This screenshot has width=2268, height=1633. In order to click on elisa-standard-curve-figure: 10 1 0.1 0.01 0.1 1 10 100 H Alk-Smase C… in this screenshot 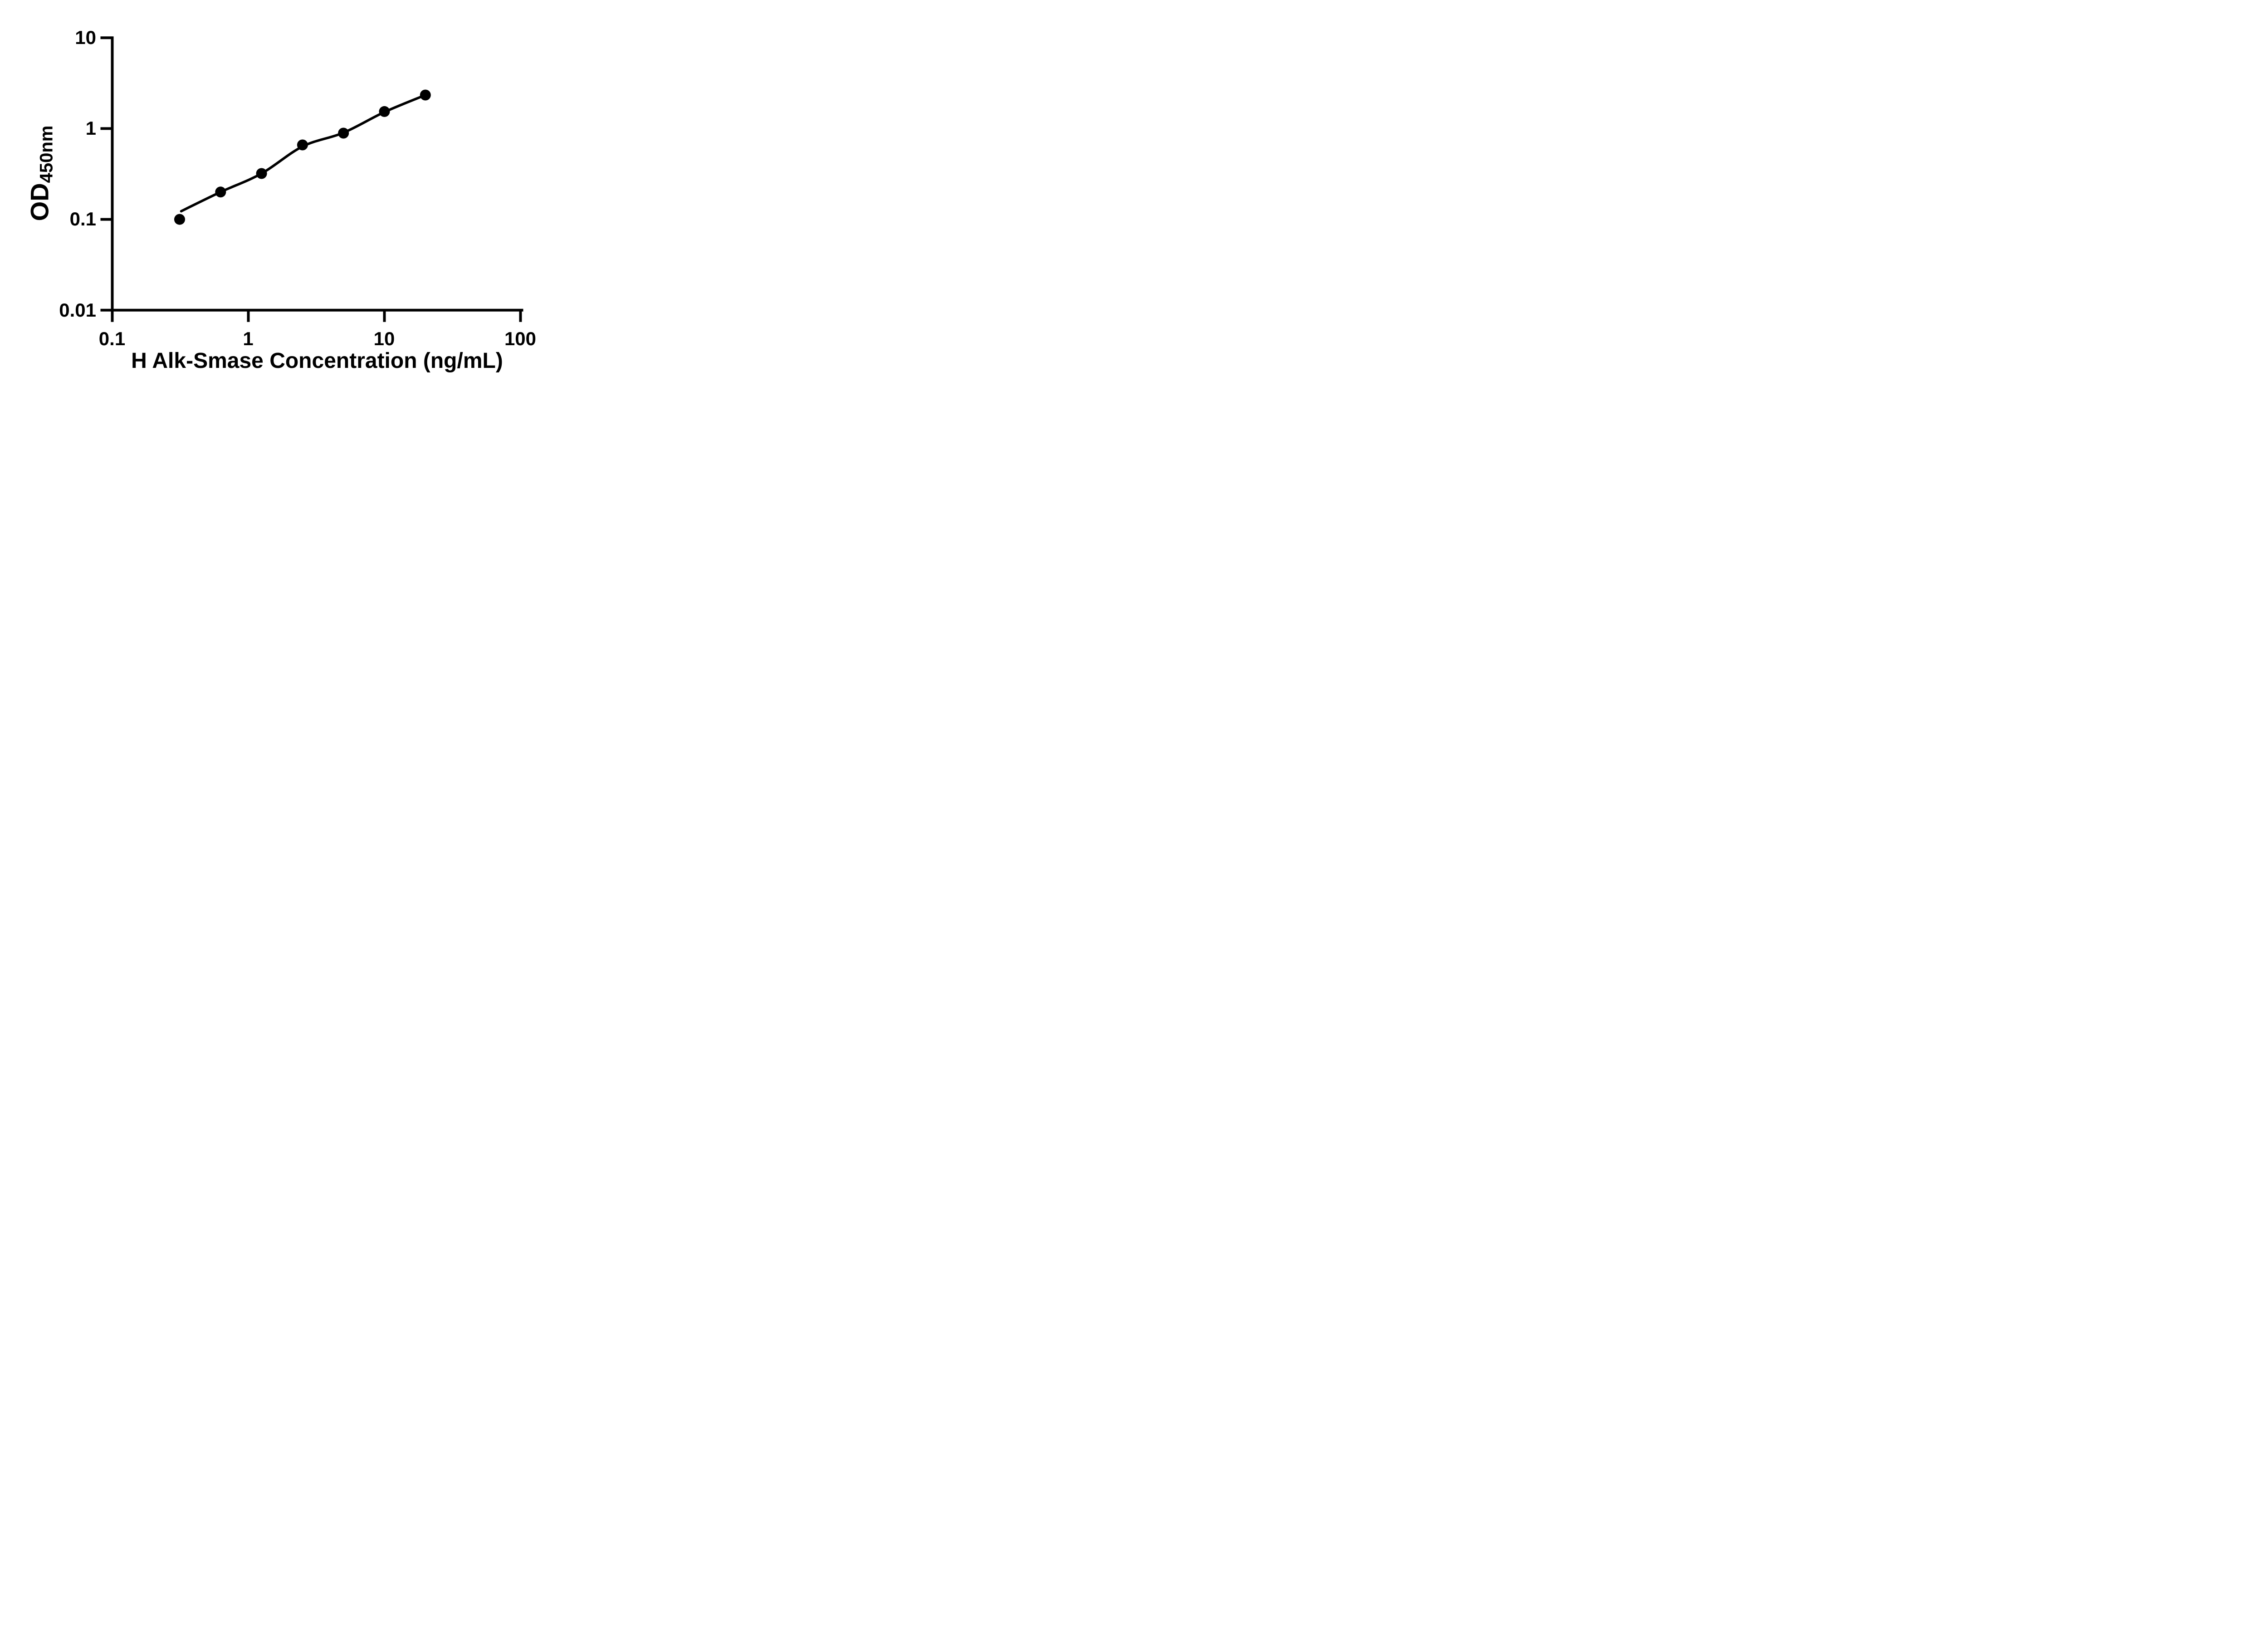, I will do `click(291, 204)`.